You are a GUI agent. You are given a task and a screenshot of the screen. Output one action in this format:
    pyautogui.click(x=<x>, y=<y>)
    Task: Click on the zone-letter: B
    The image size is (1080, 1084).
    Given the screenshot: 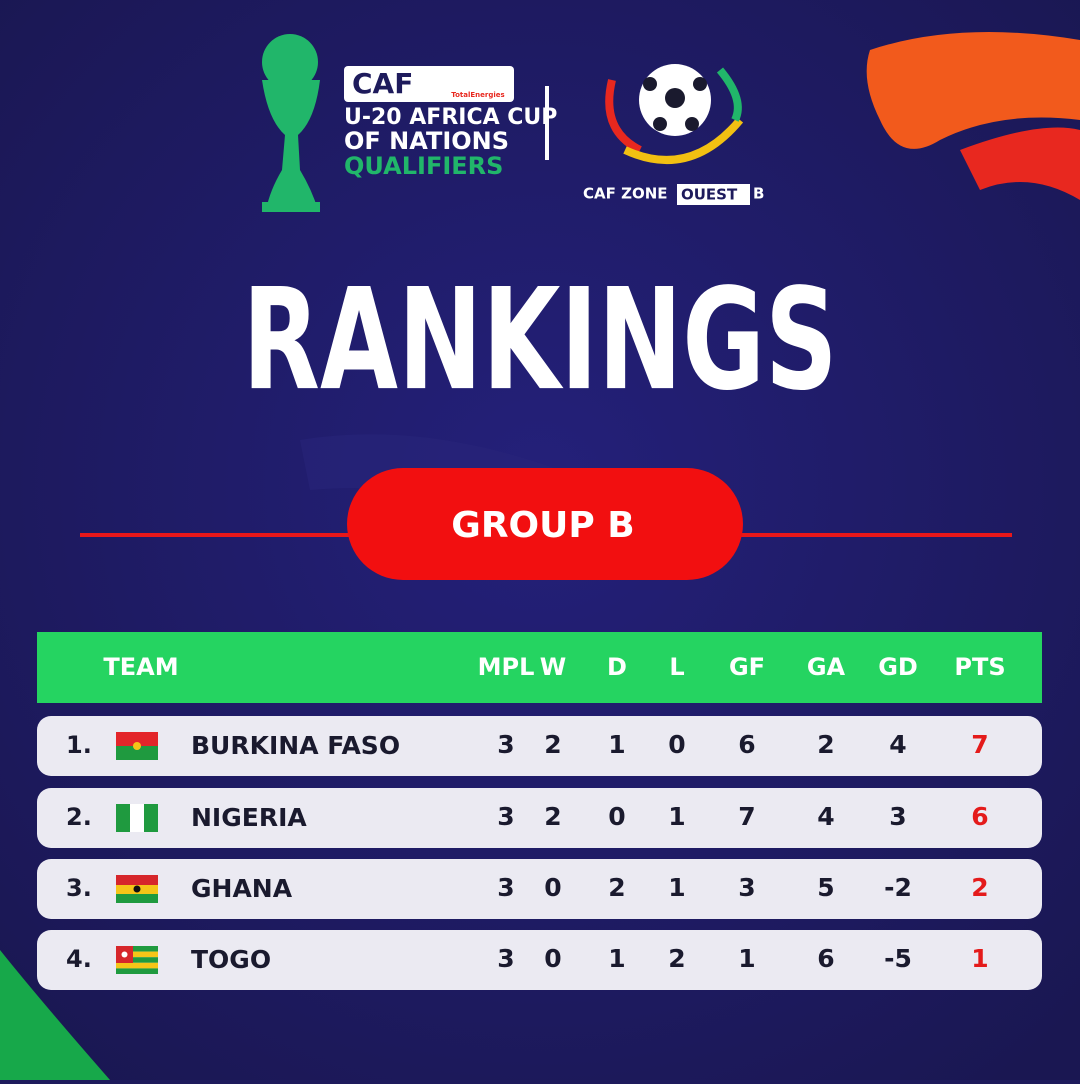 What is the action you would take?
    pyautogui.click(x=758, y=194)
    